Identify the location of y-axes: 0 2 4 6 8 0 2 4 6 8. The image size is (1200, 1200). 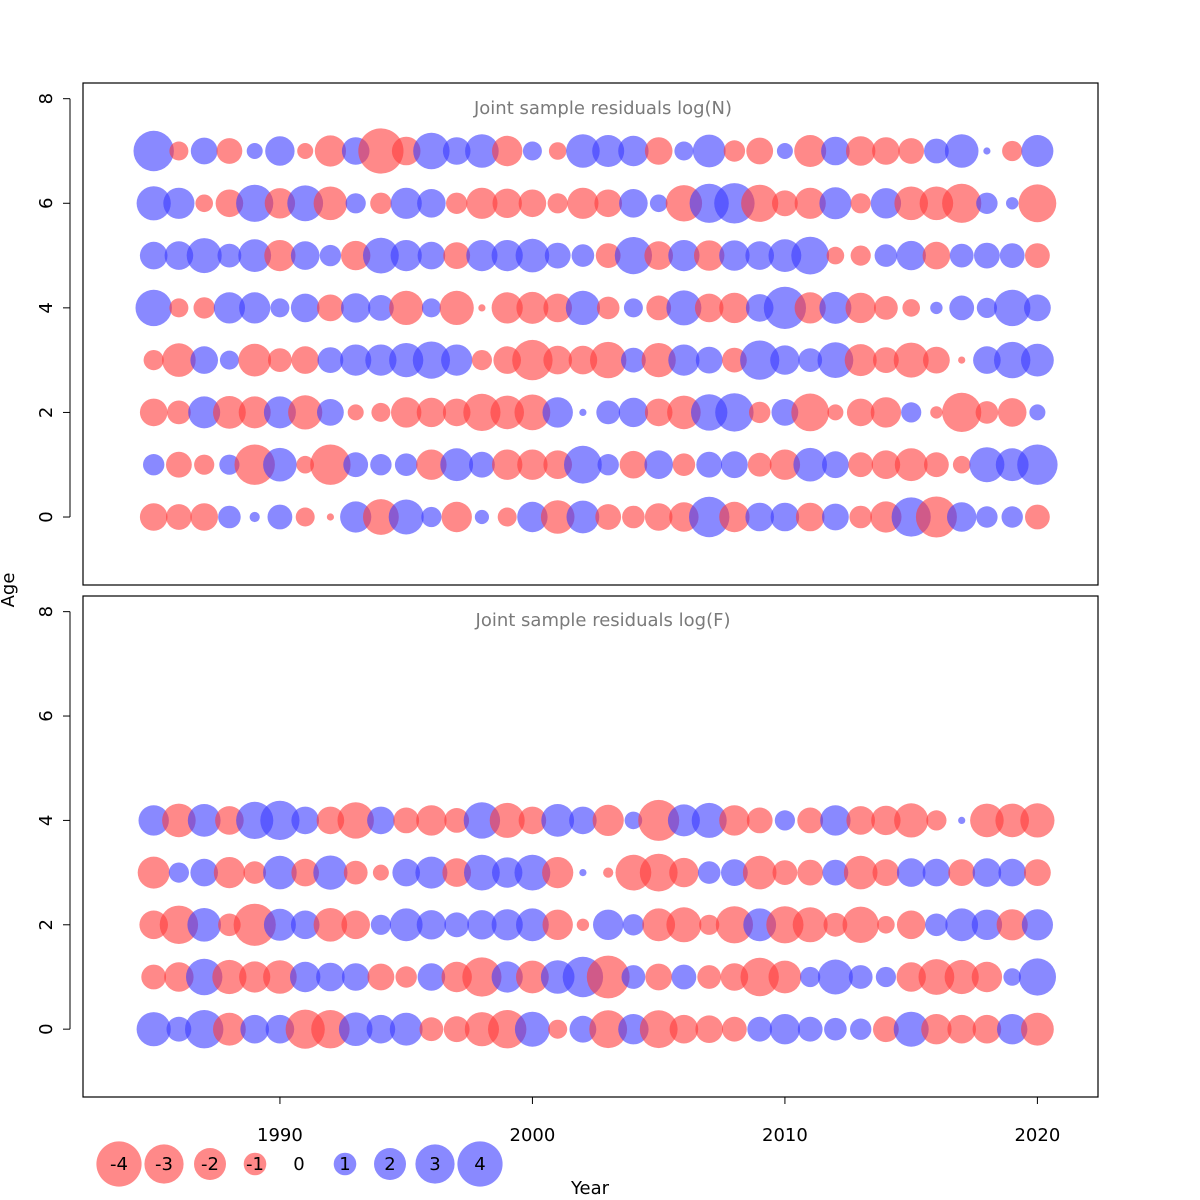
(53, 564).